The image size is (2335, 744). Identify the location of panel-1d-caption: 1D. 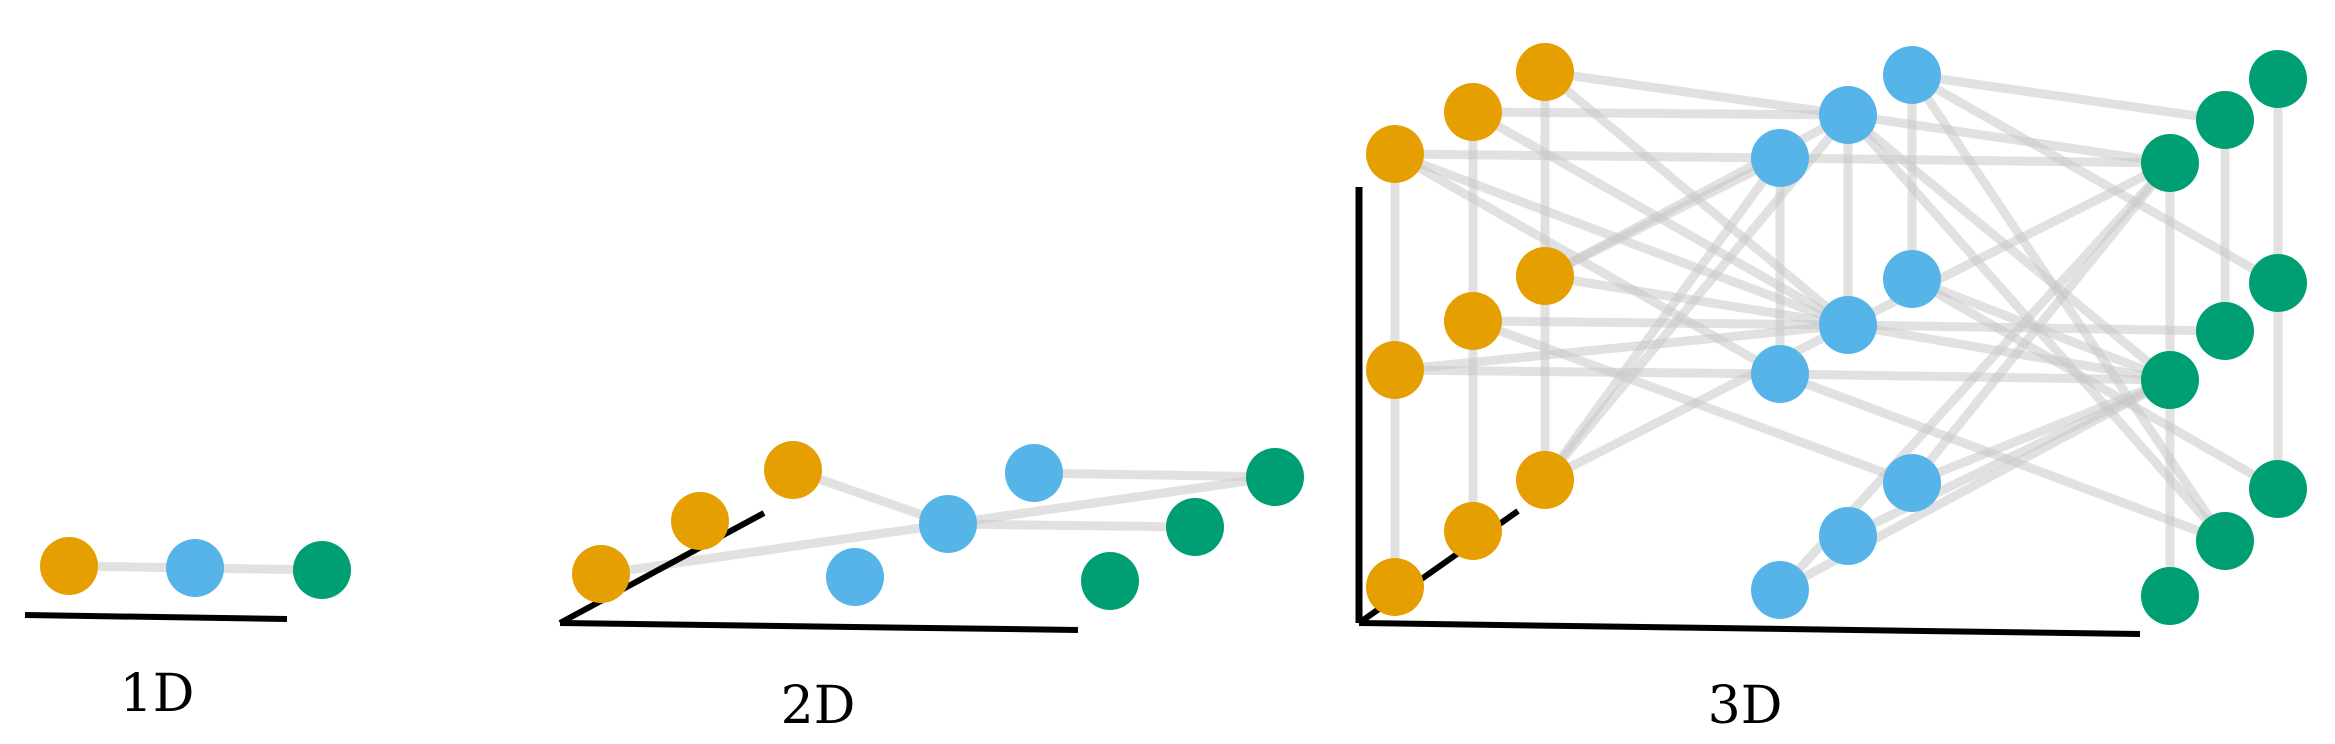
(157, 694).